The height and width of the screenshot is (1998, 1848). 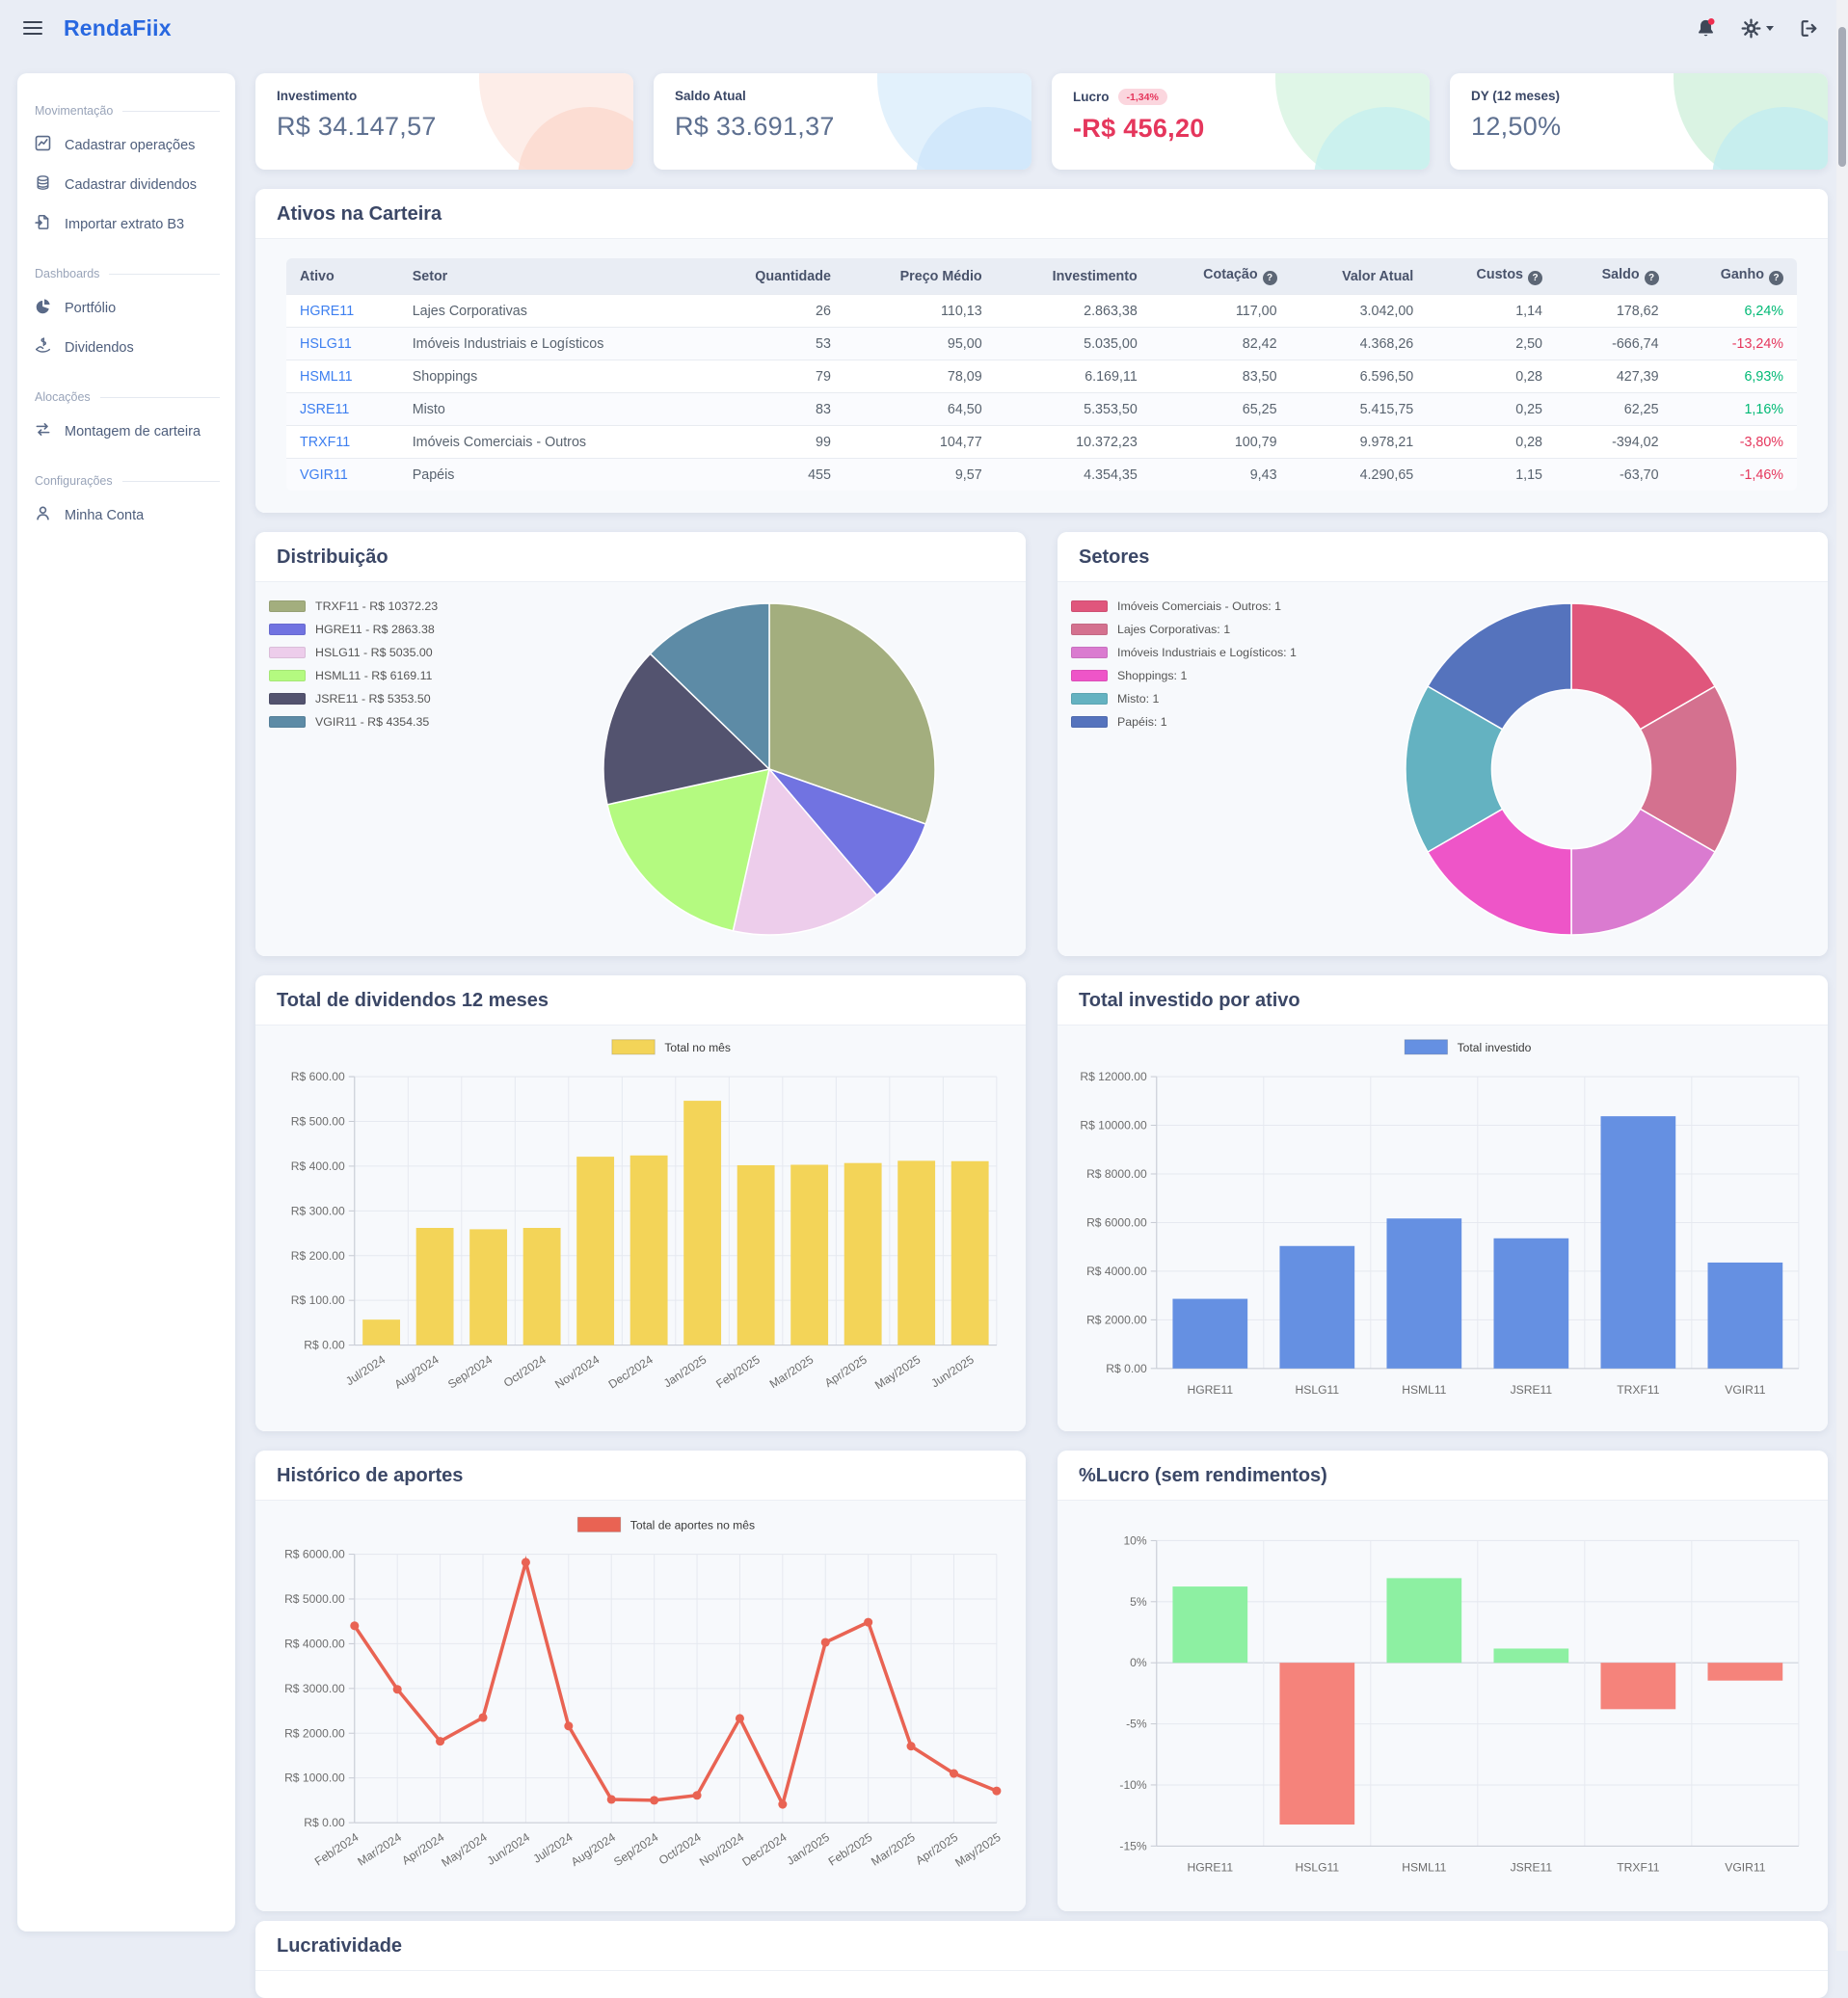 I want to click on table-cell: 83,50, so click(x=1221, y=376).